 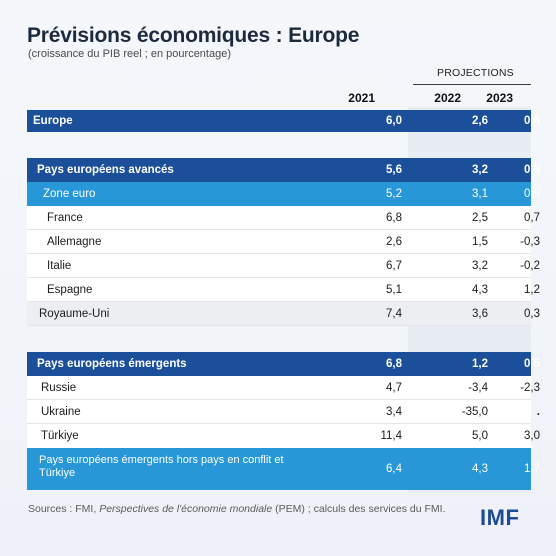 I want to click on value-2021: 5,1, so click(x=394, y=290).